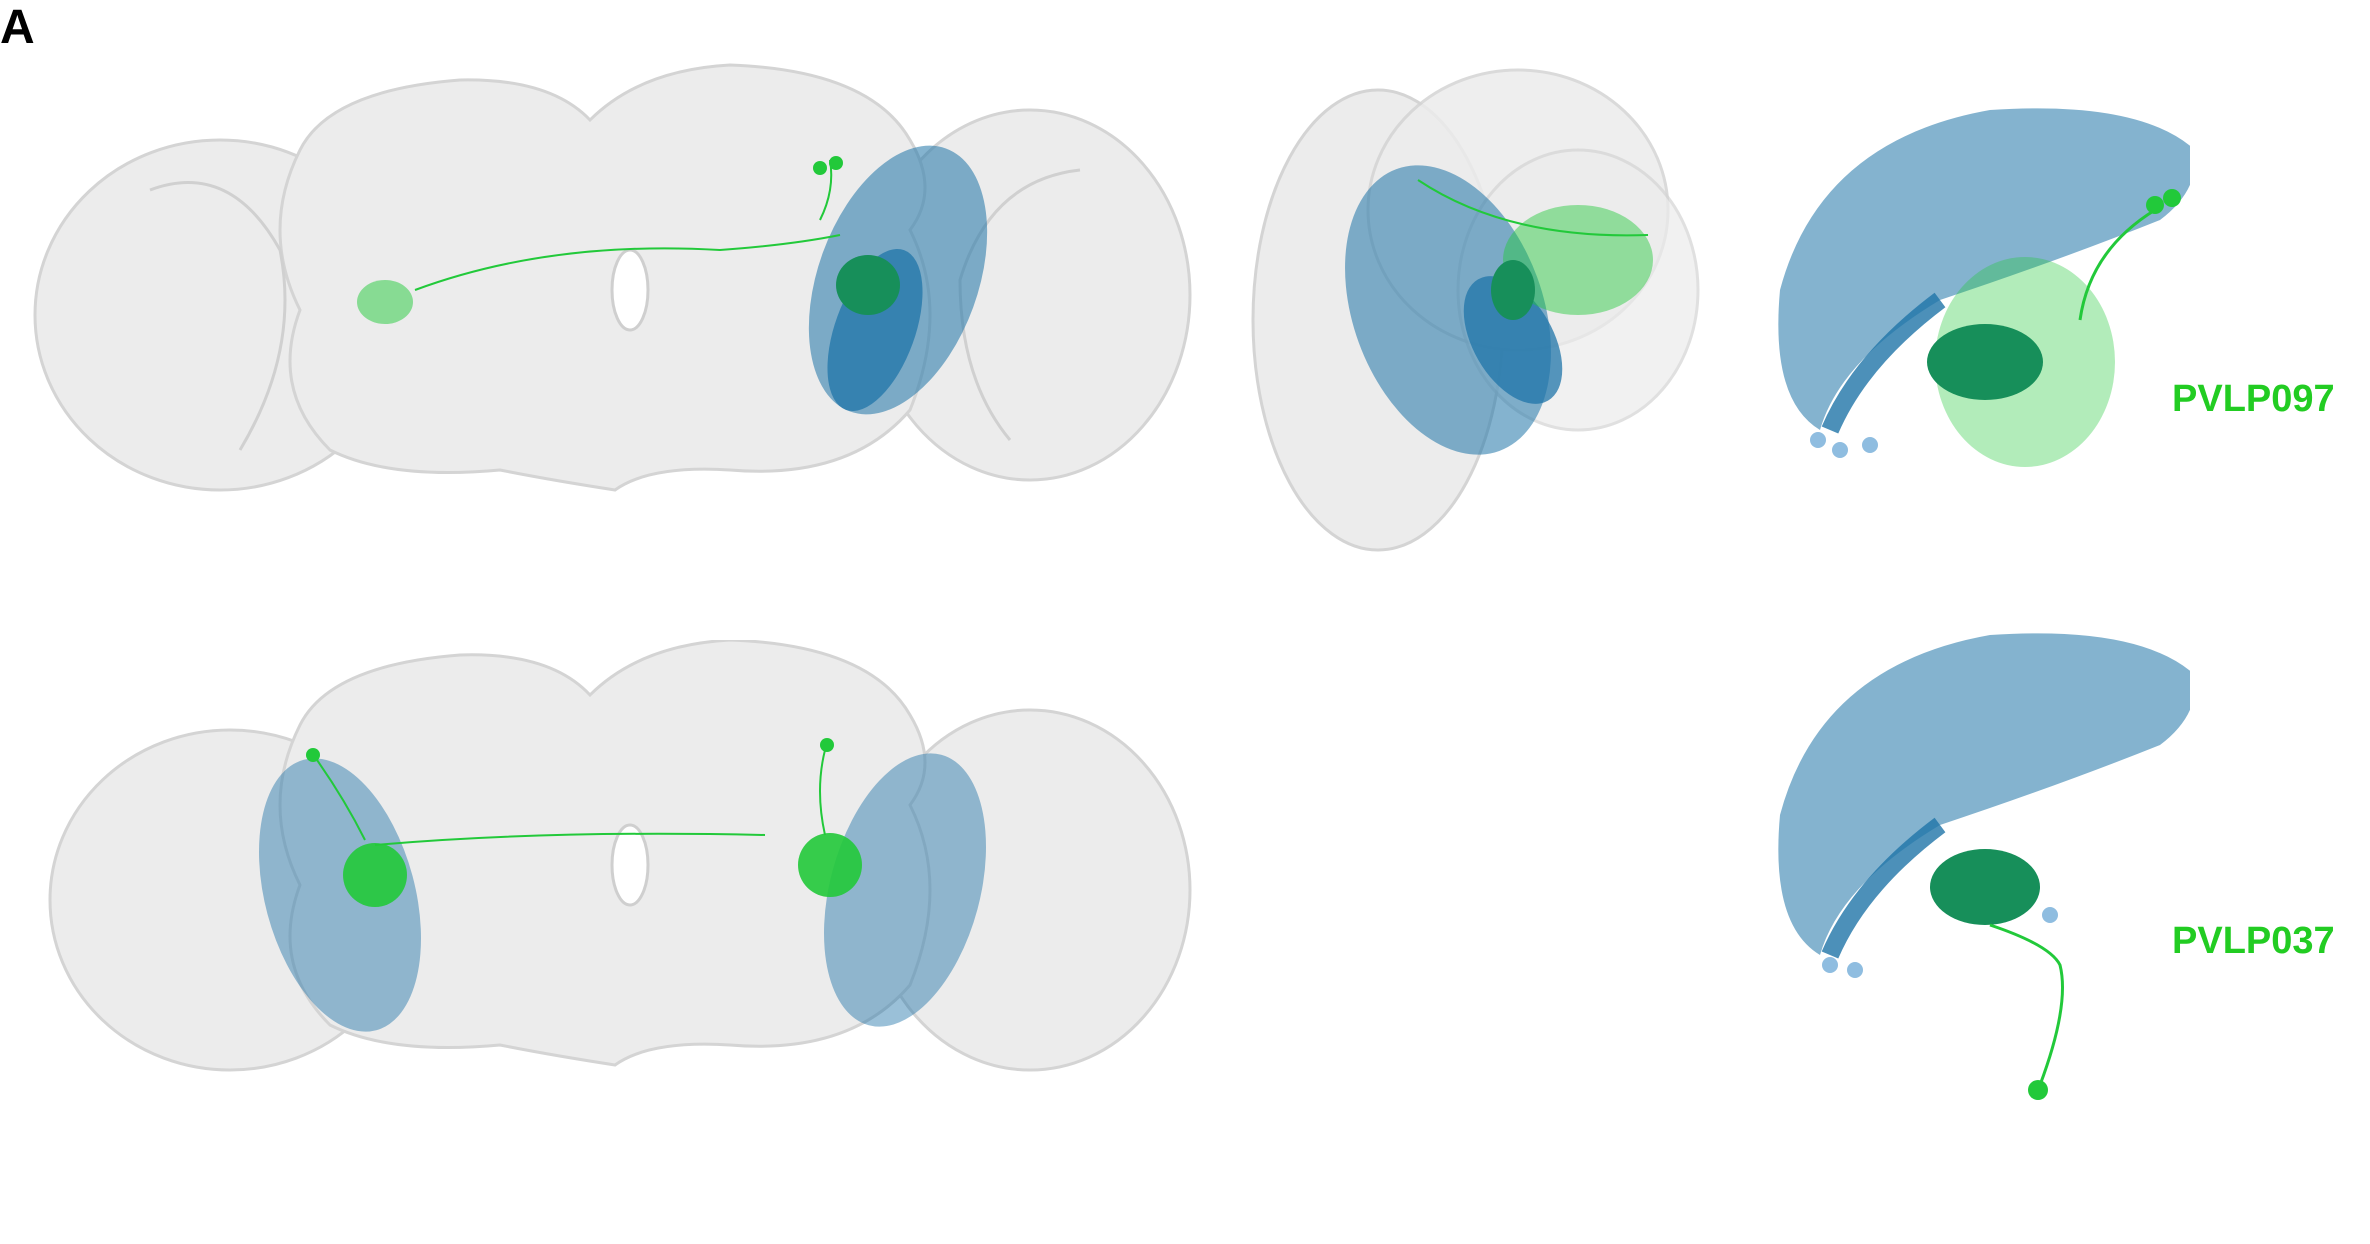  Describe the element at coordinates (17, 27) in the screenshot. I see `panel-letter: A` at that location.